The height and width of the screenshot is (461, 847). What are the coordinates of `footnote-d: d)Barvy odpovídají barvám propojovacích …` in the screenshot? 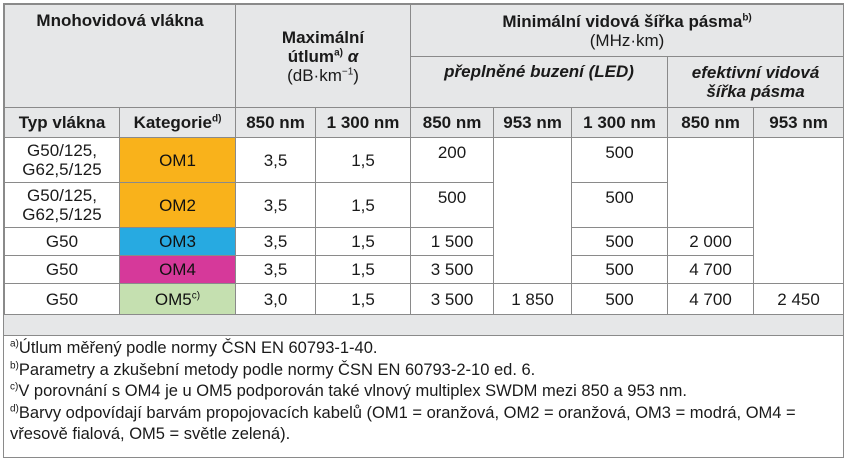 It's located at (403, 423).